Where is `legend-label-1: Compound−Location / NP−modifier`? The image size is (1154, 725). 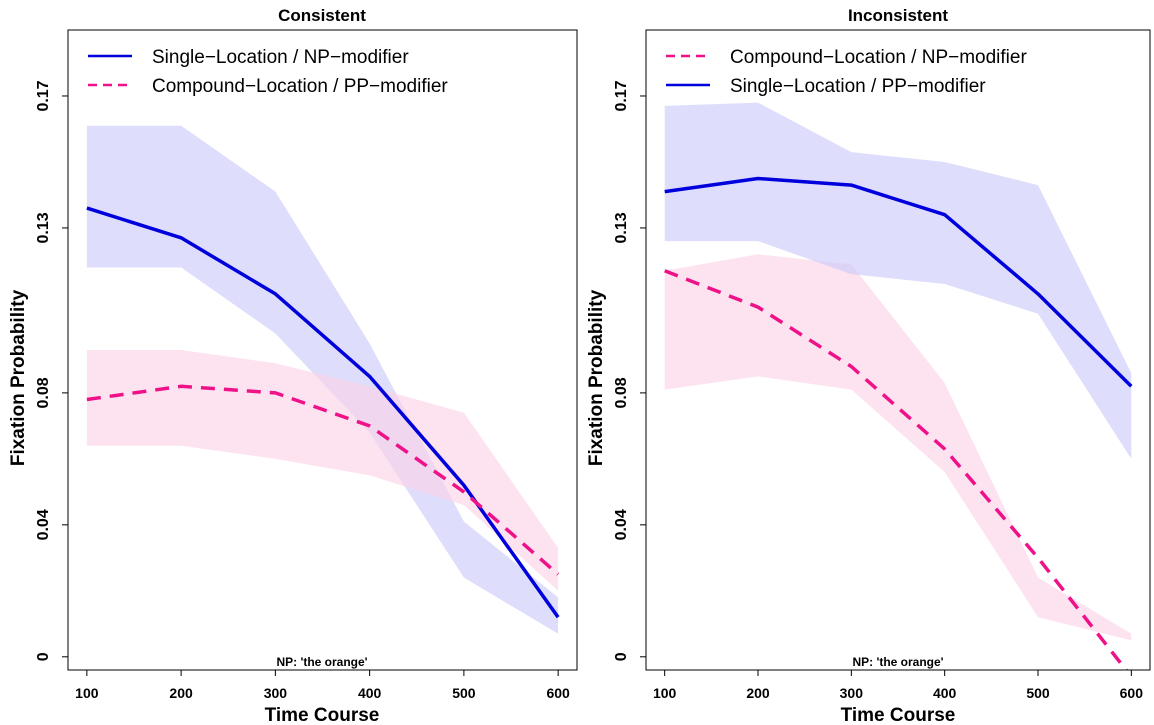 legend-label-1: Compound−Location / NP−modifier is located at coordinates (878, 57).